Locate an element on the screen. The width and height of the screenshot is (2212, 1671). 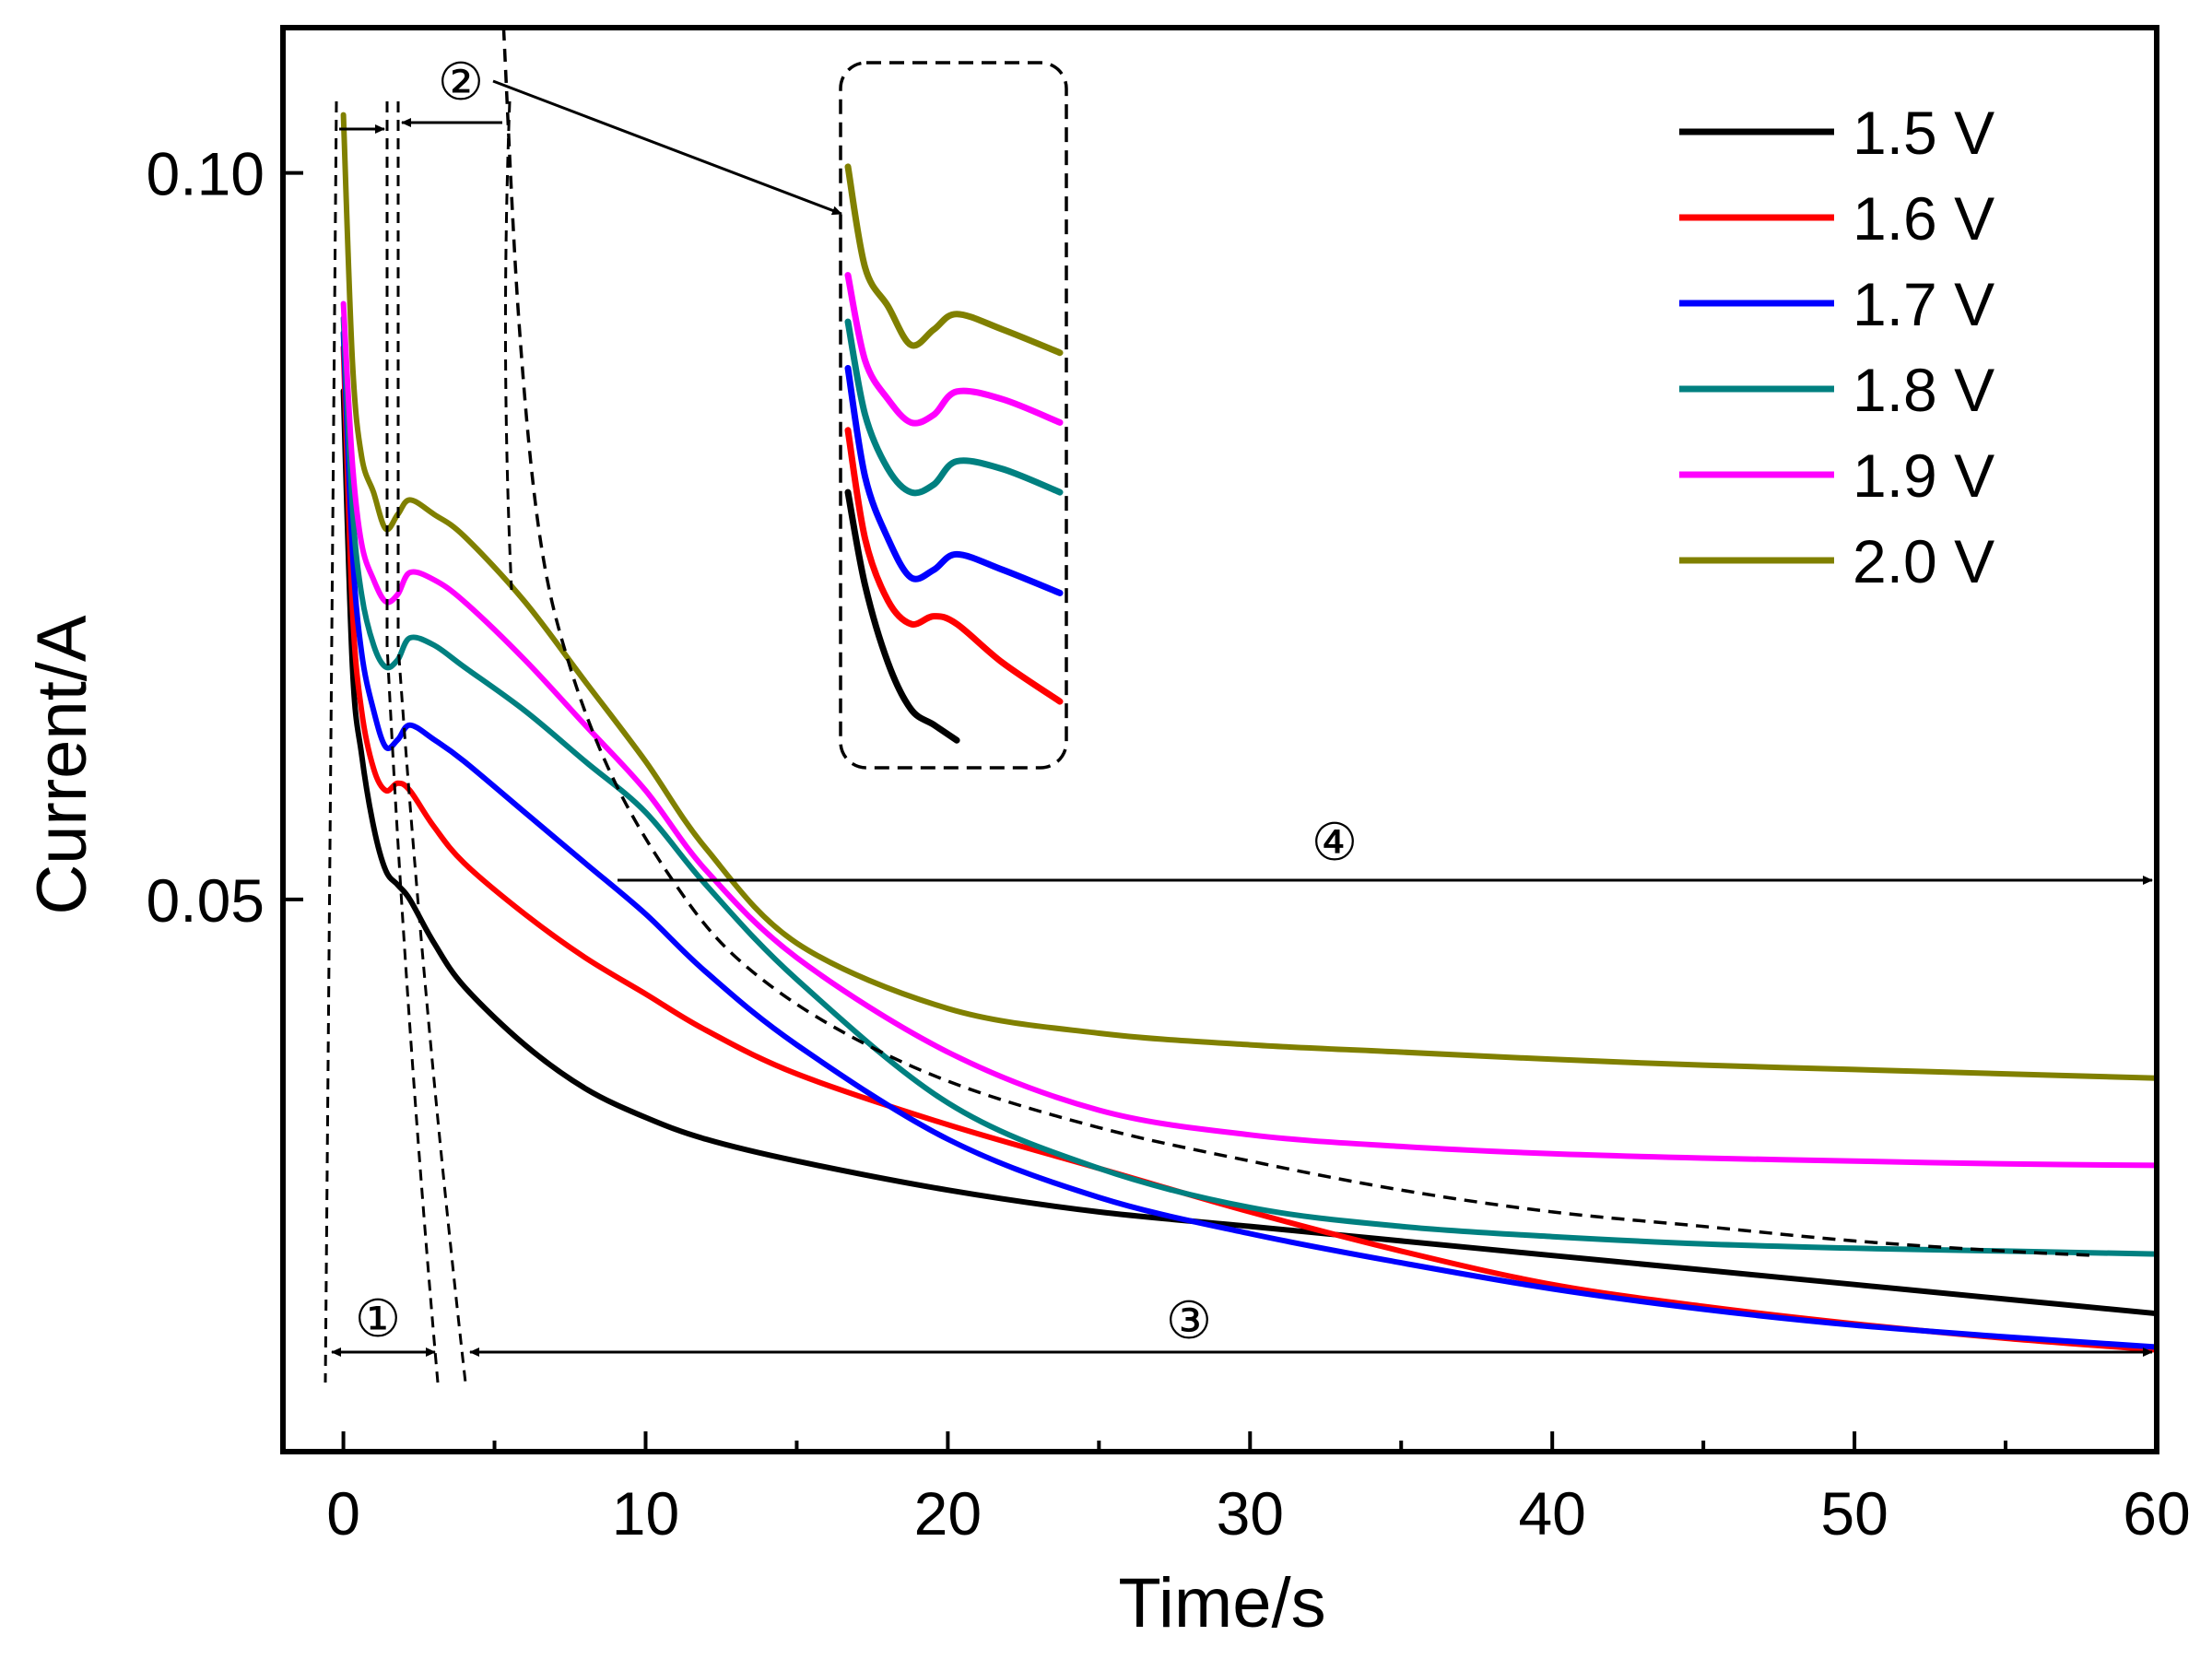
x-tick-label-0: 0 is located at coordinates (343, 1513).